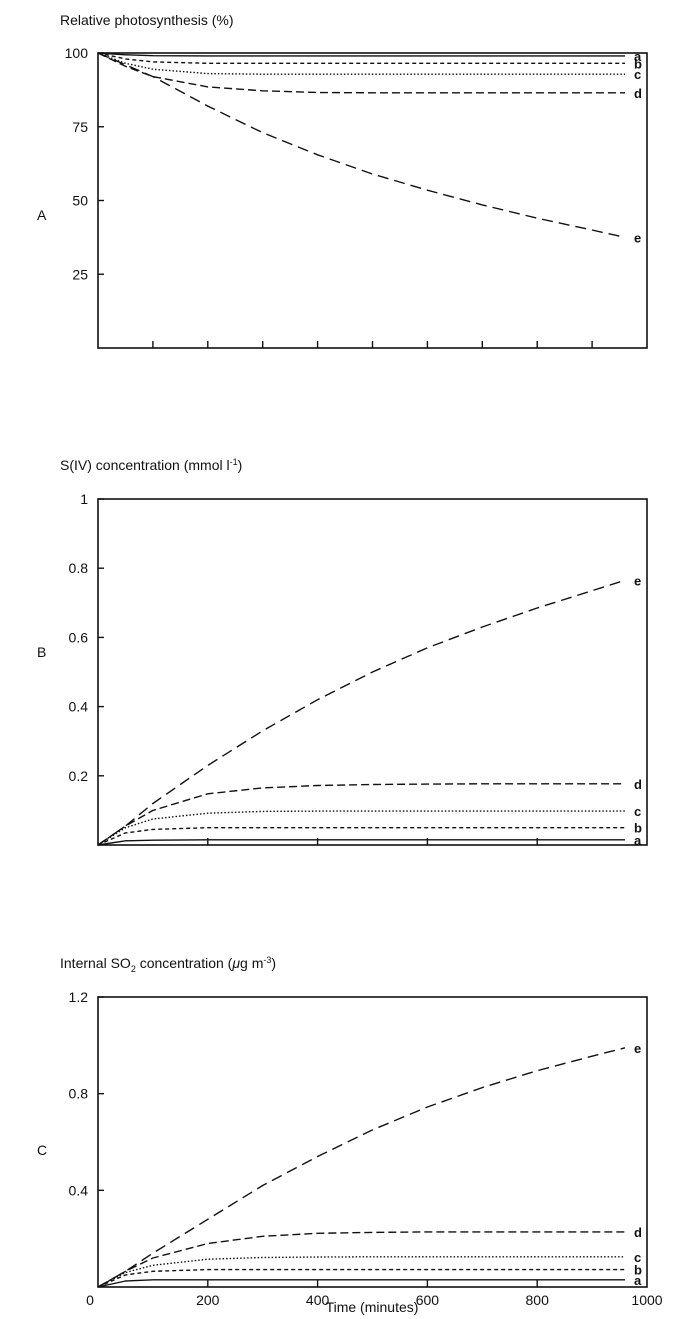  What do you see at coordinates (267, 960) in the screenshot?
I see `panel-c-title-sup: -3` at bounding box center [267, 960].